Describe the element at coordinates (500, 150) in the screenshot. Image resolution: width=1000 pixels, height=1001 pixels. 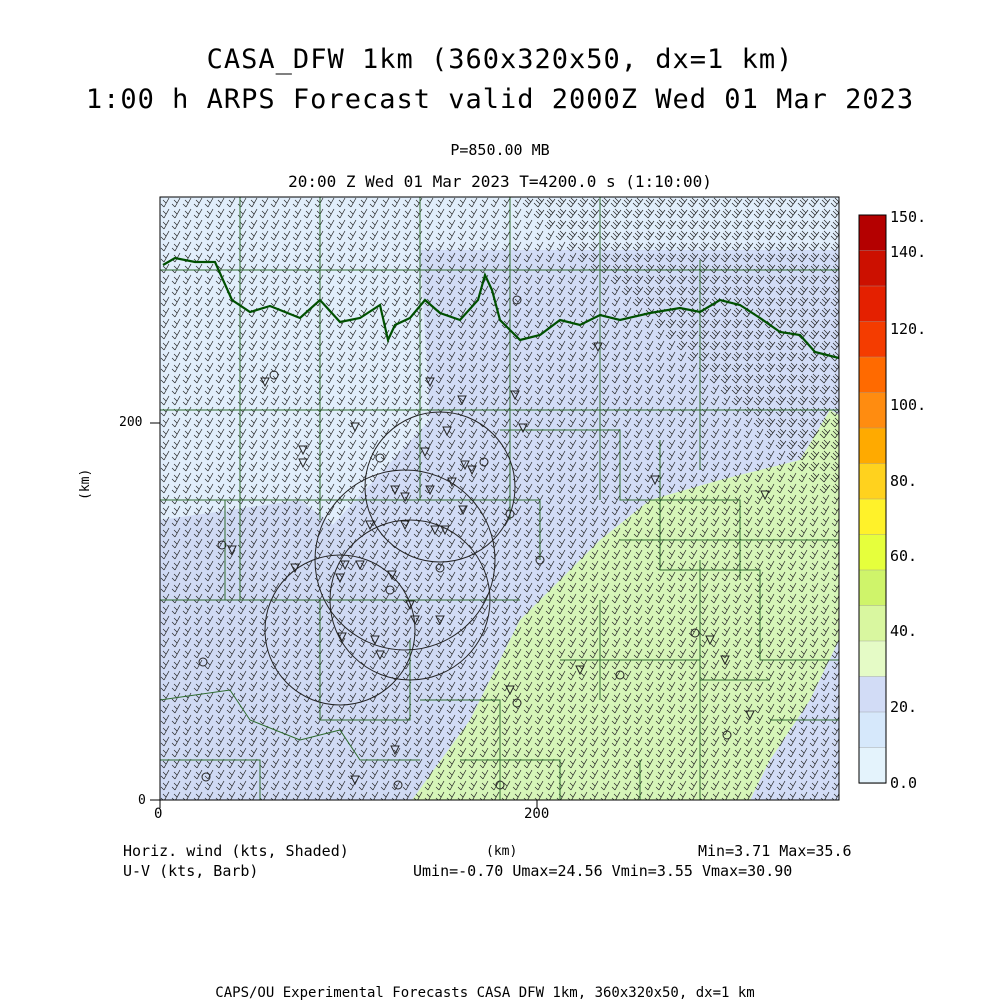
I see `pressure-level: P=850.00 MB` at that location.